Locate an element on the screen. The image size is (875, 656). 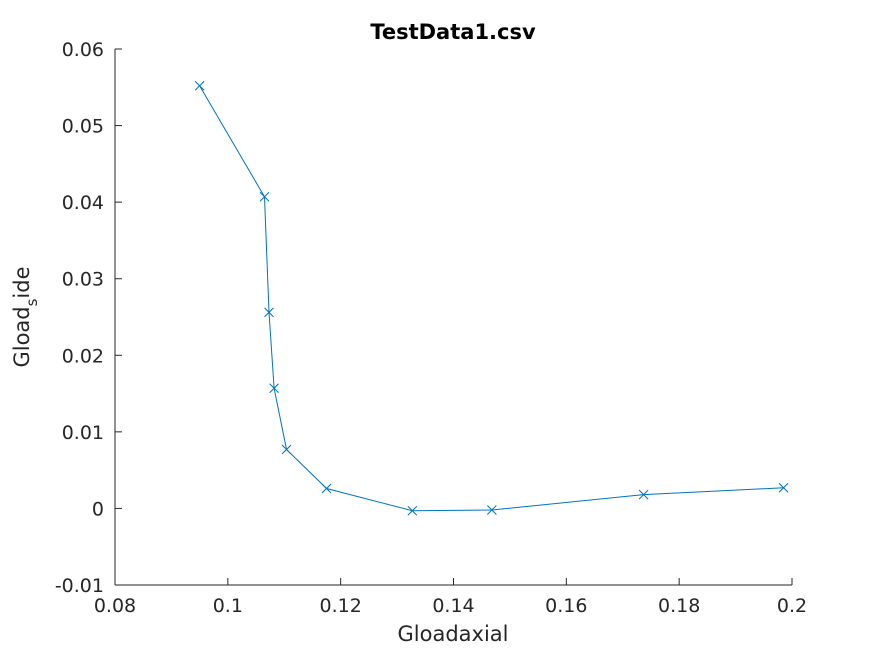
y-tick-label: 0.03 is located at coordinates (83, 280).